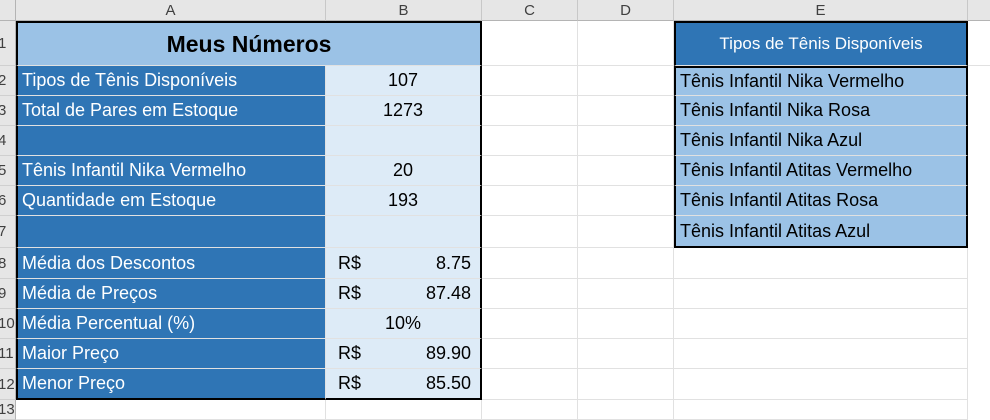 The height and width of the screenshot is (420, 990). Describe the element at coordinates (821, 43) in the screenshot. I see `types-list-header: Tipos de Tênis Disponíveis` at that location.